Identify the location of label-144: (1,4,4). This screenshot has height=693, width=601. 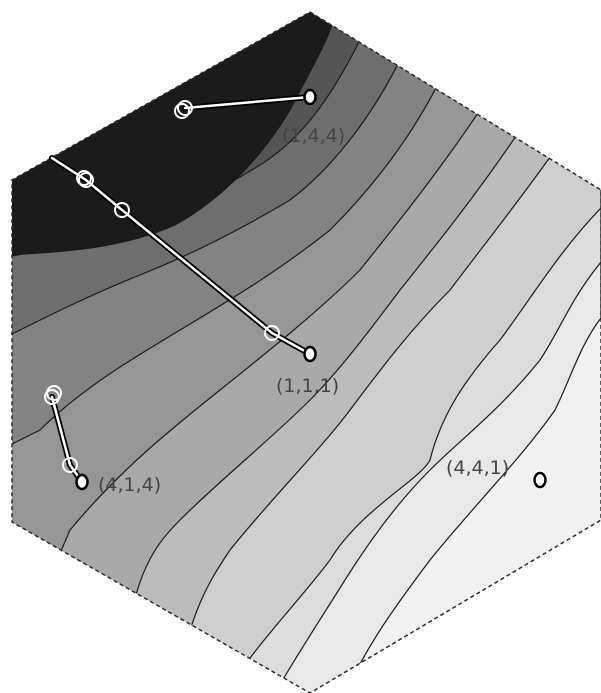
(313, 136).